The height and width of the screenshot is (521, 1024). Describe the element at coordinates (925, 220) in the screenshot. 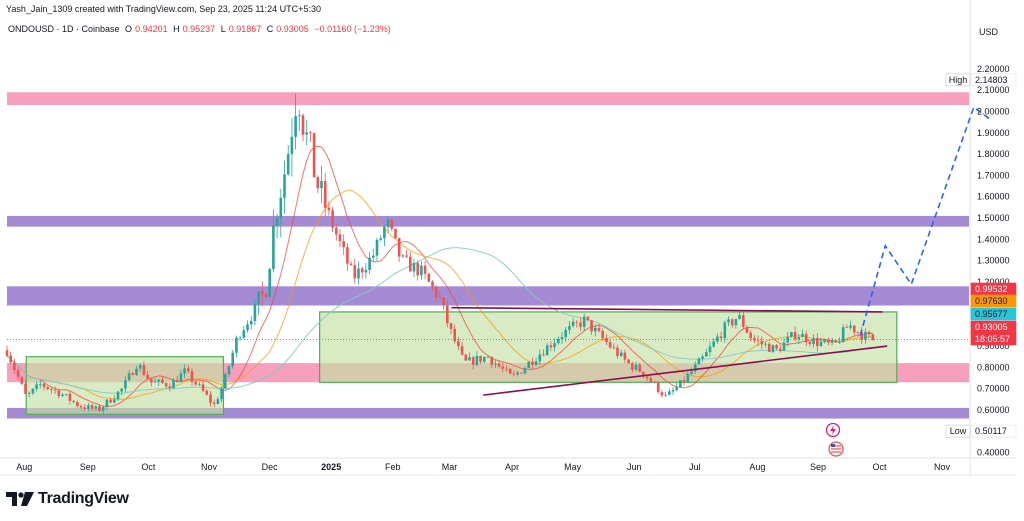

I see `projection-path` at that location.